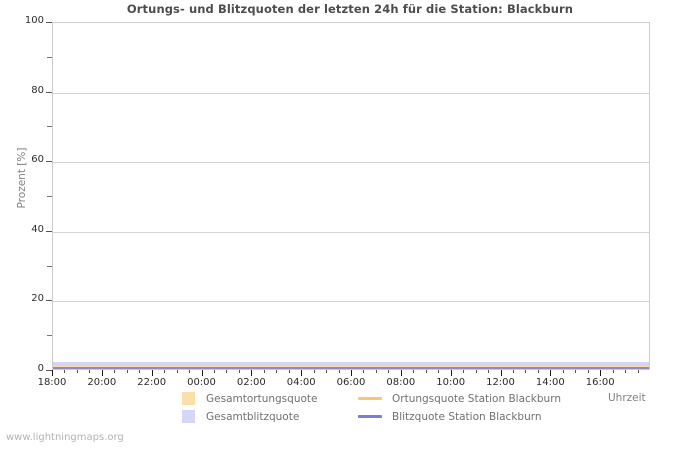 The image size is (700, 450). What do you see at coordinates (37, 229) in the screenshot?
I see `y-axis-tick-label: 40` at bounding box center [37, 229].